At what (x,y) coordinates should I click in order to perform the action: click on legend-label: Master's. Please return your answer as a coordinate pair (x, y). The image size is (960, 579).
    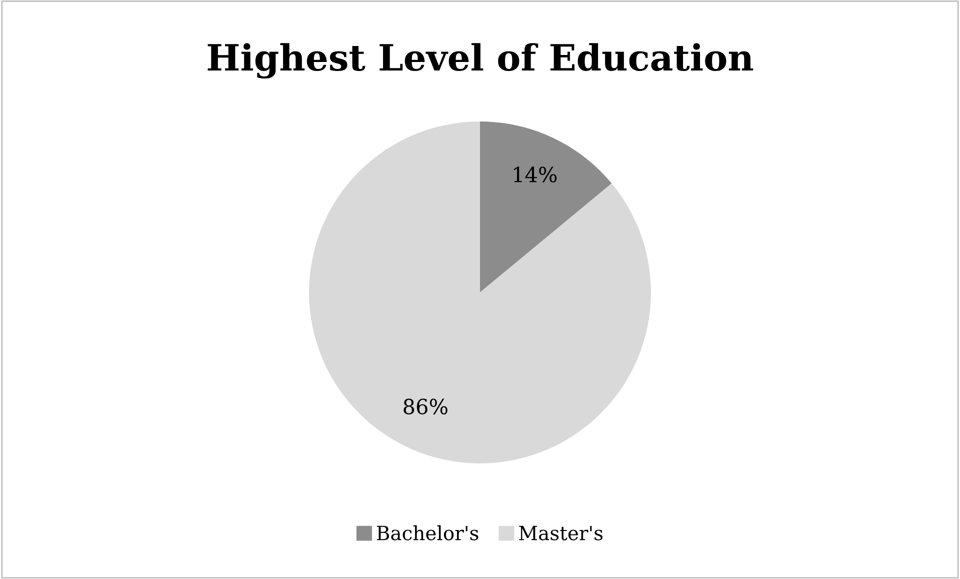
    Looking at the image, I should click on (561, 533).